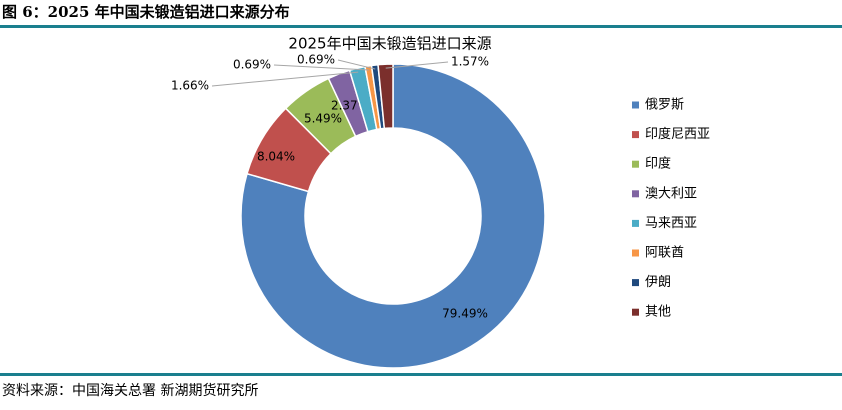 This screenshot has height=410, width=842. What do you see at coordinates (465, 314) in the screenshot?
I see `data-label: 79.49%` at bounding box center [465, 314].